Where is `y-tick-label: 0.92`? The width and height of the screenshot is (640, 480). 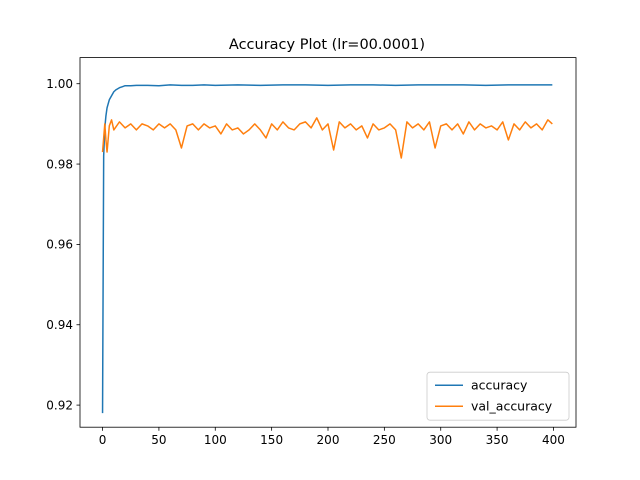 y-tick-label: 0.92 is located at coordinates (59, 405).